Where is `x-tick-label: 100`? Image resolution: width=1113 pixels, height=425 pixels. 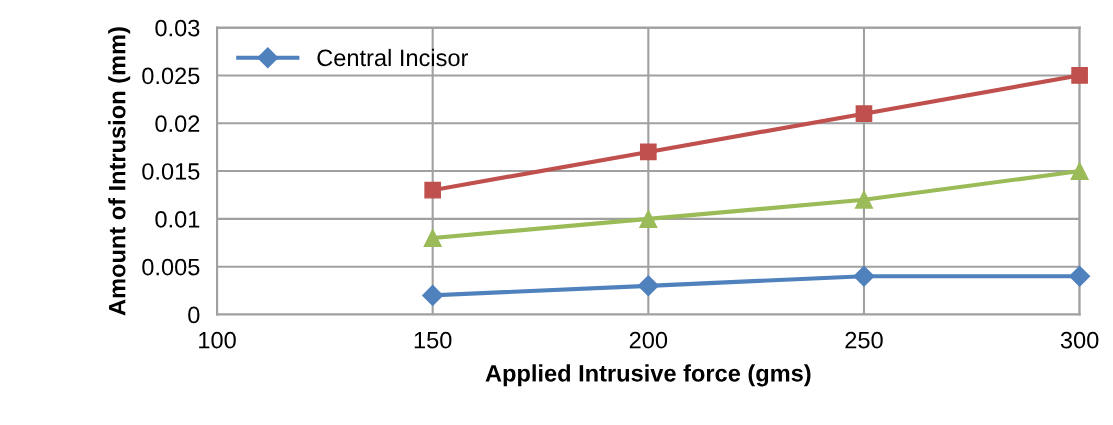 x-tick-label: 100 is located at coordinates (217, 340).